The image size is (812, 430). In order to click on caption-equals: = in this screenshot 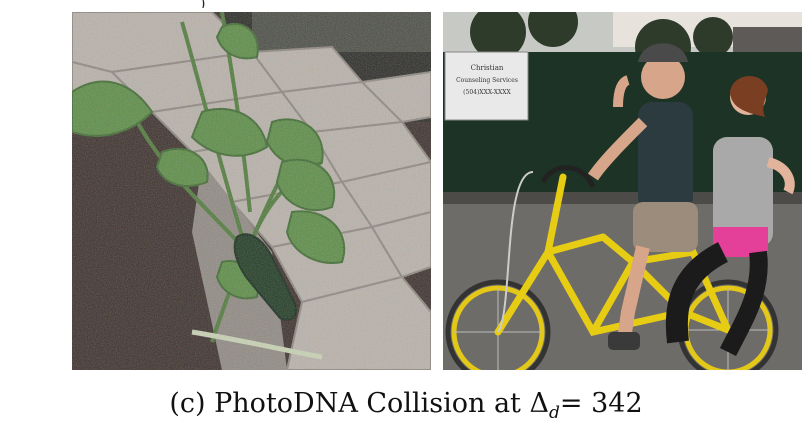, I will do `click(575, 403)`.